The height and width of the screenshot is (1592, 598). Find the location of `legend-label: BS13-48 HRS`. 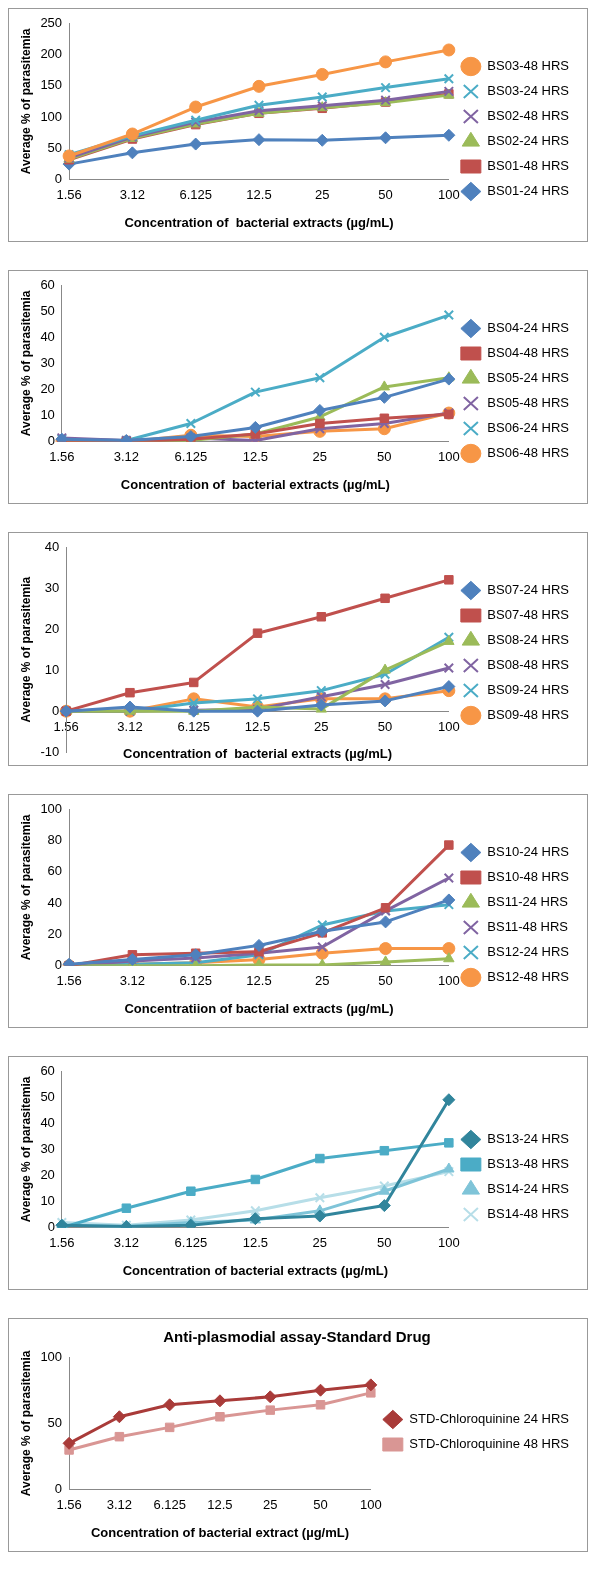

legend-label: BS13-48 HRS is located at coordinates (528, 1164).